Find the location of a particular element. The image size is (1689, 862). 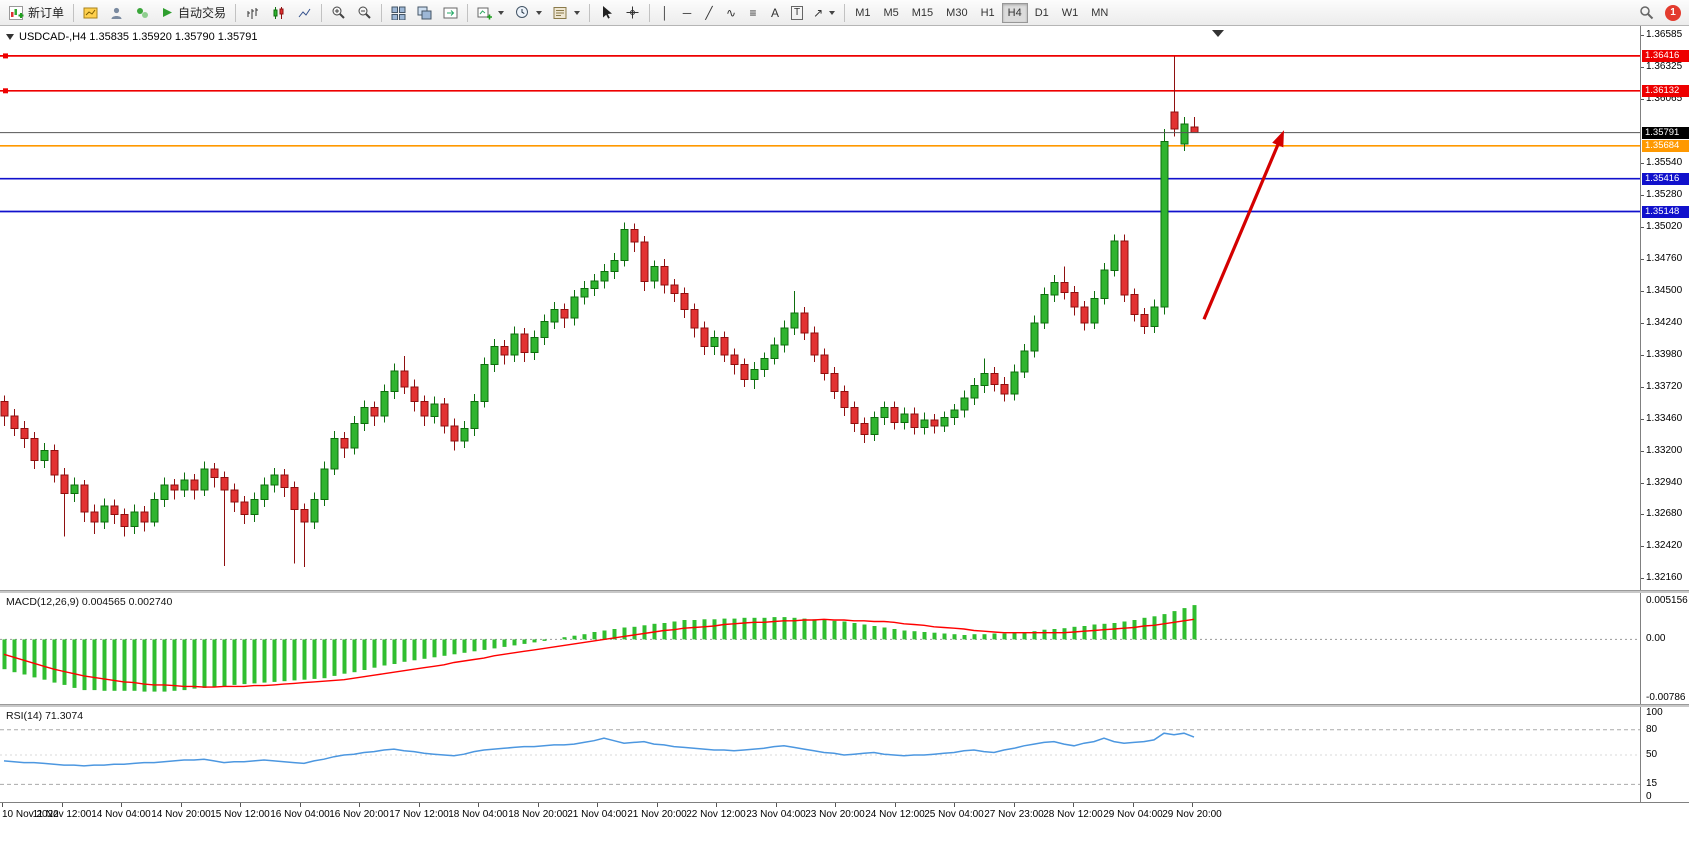

tile-windows-button is located at coordinates (398, 13).